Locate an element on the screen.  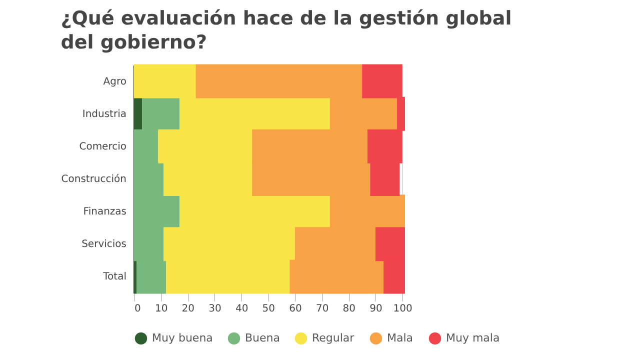
y-tick-label: Agro is located at coordinates (114, 82).